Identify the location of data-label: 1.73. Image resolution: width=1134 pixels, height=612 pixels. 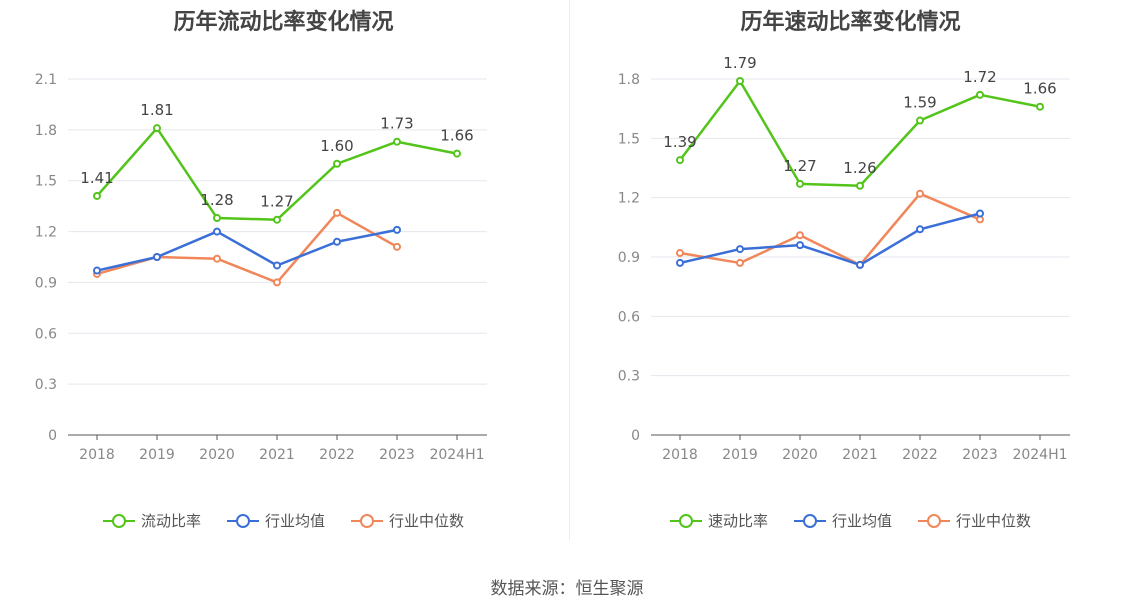
(396, 124).